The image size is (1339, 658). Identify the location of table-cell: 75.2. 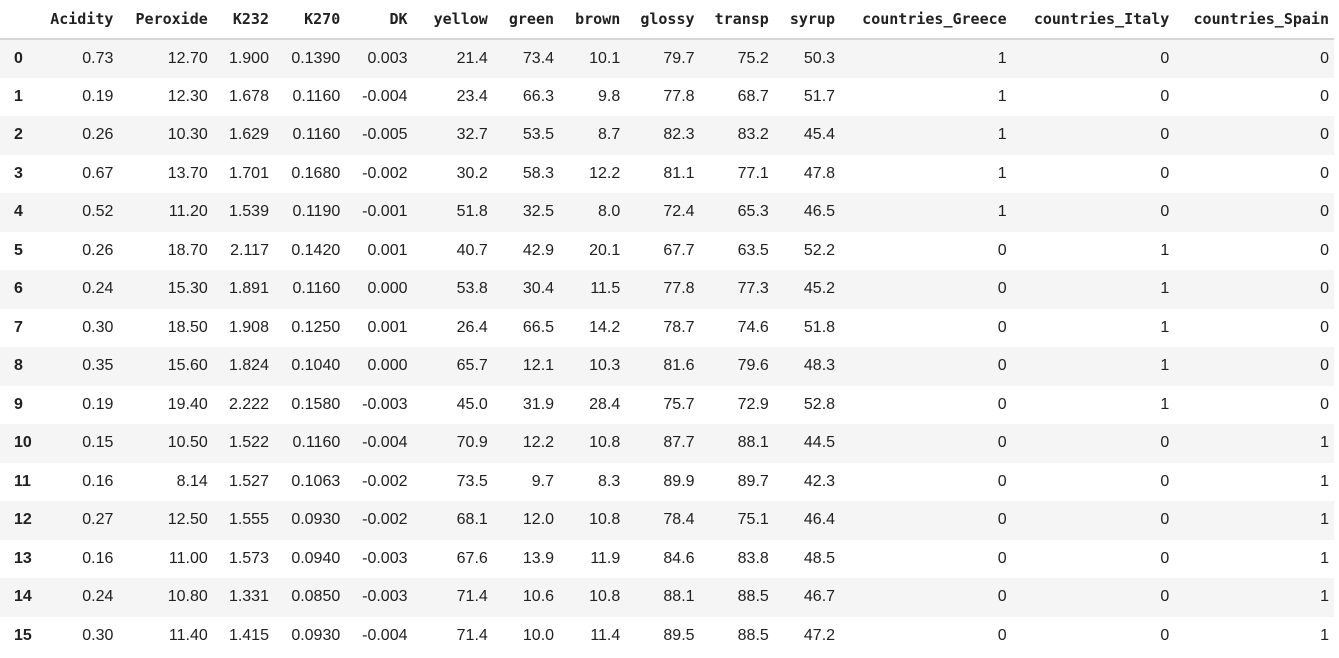
(753, 58).